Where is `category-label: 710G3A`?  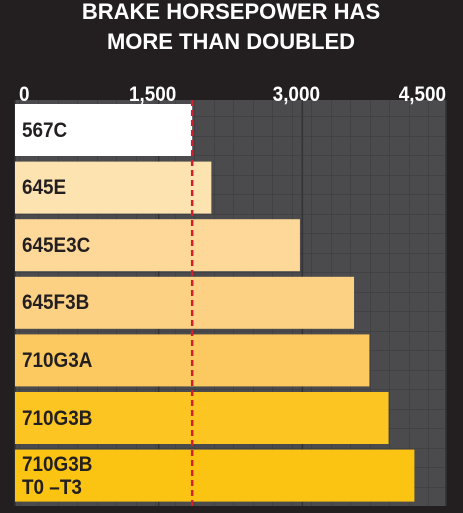
category-label: 710G3A is located at coordinates (57, 360).